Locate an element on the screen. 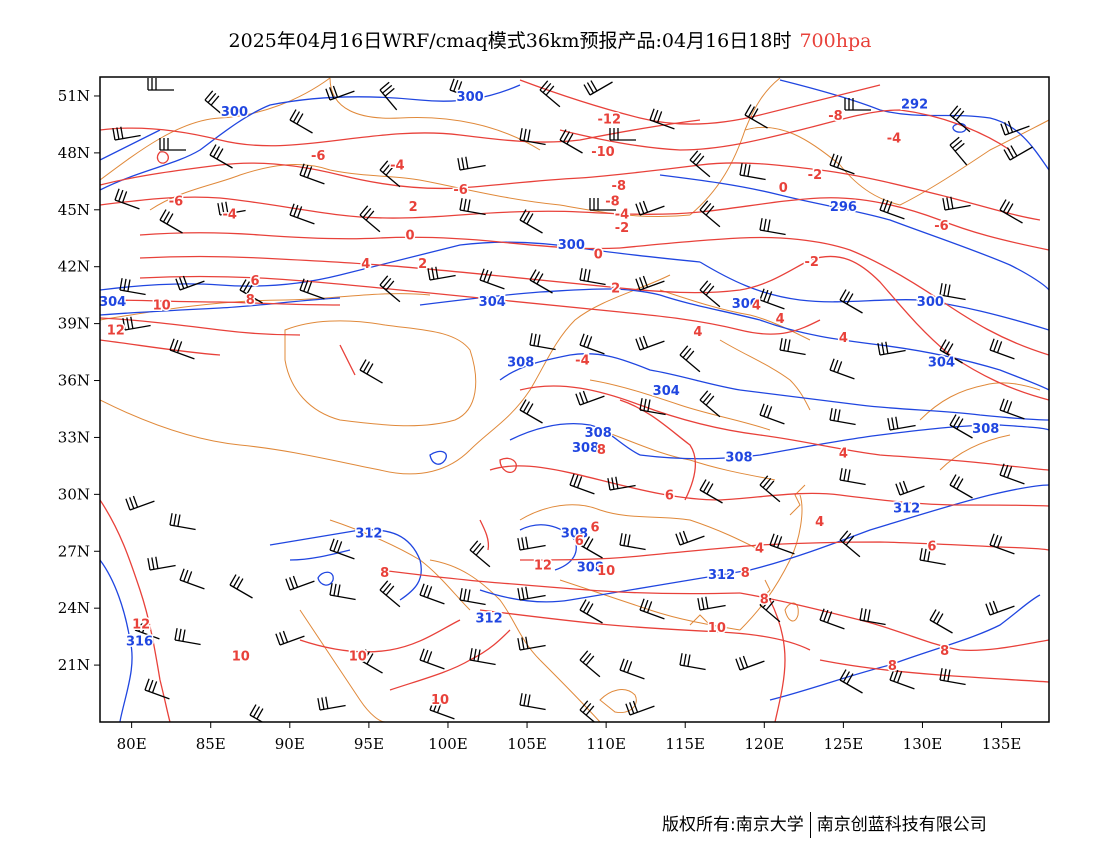 The width and height of the screenshot is (1100, 850). height-contour-label: 296 is located at coordinates (843, 207).